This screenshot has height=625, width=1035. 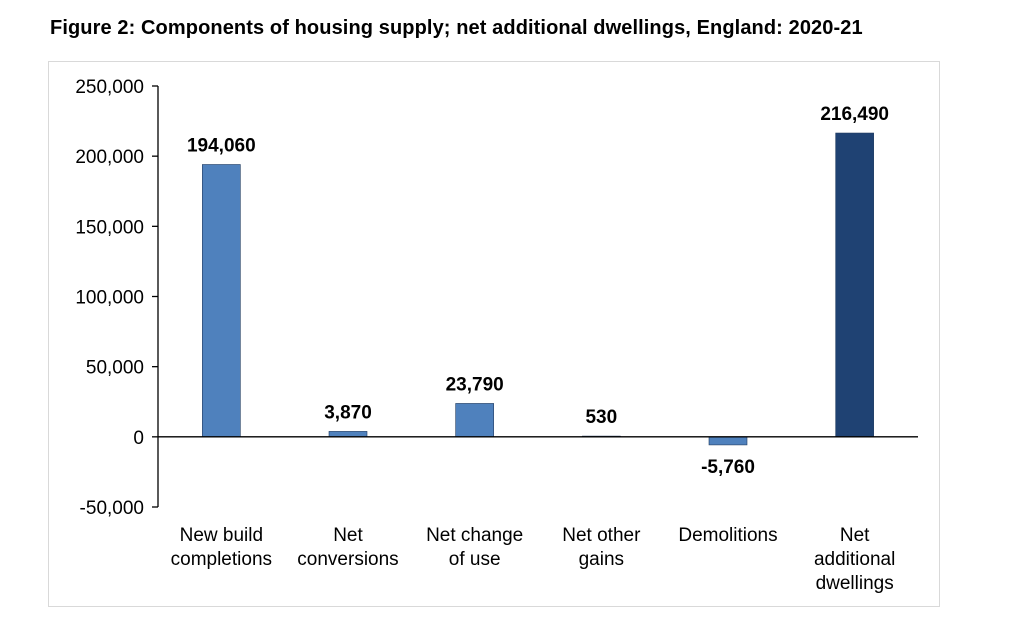 What do you see at coordinates (854, 559) in the screenshot?
I see `x-category-label: additional` at bounding box center [854, 559].